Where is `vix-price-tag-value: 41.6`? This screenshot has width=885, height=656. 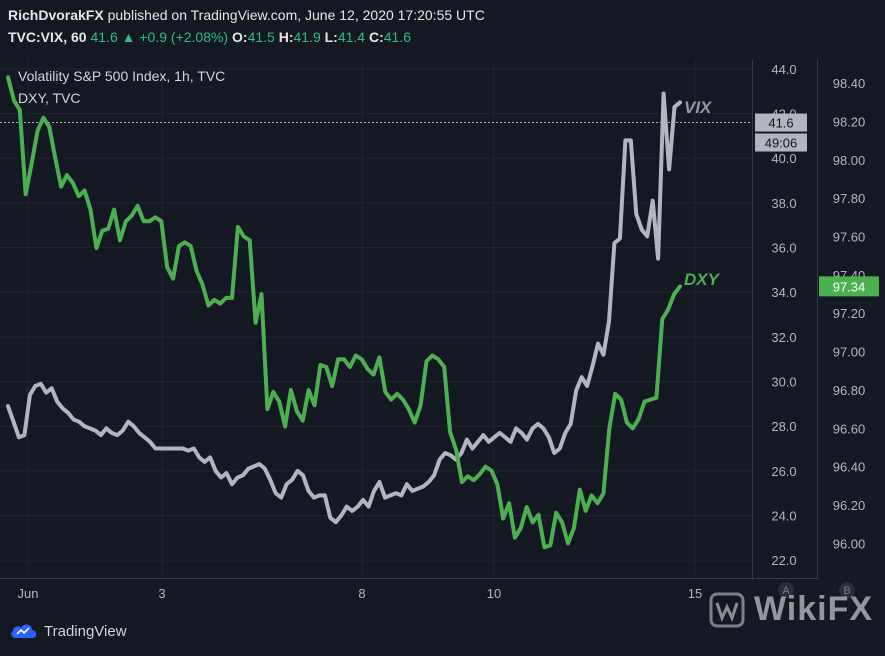
vix-price-tag-value: 41.6 is located at coordinates (780, 123).